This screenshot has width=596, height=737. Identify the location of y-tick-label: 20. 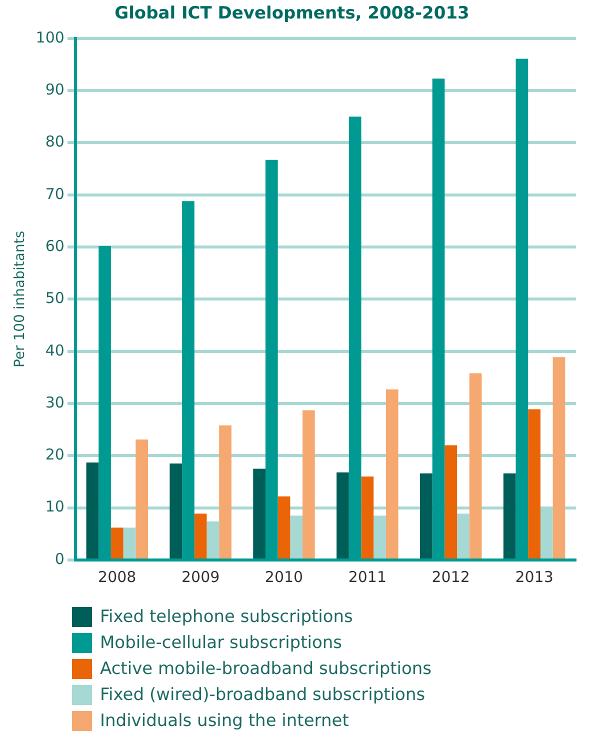
(54, 455).